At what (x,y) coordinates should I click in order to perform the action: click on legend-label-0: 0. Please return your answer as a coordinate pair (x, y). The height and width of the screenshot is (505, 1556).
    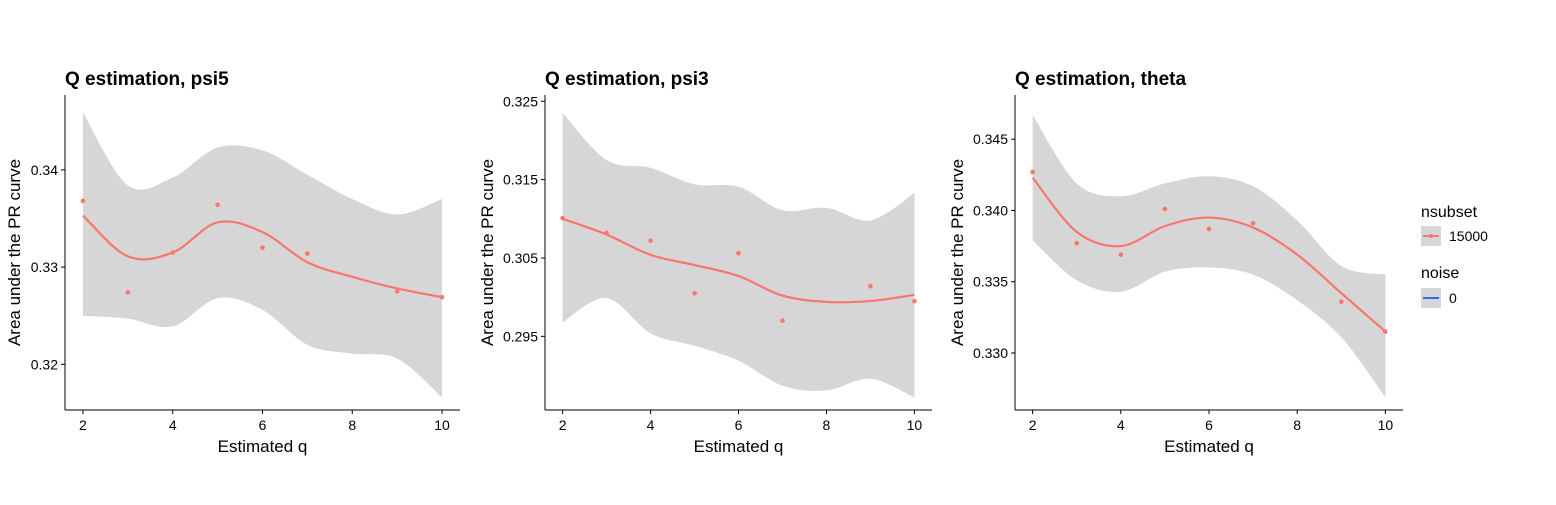
    Looking at the image, I should click on (1453, 298).